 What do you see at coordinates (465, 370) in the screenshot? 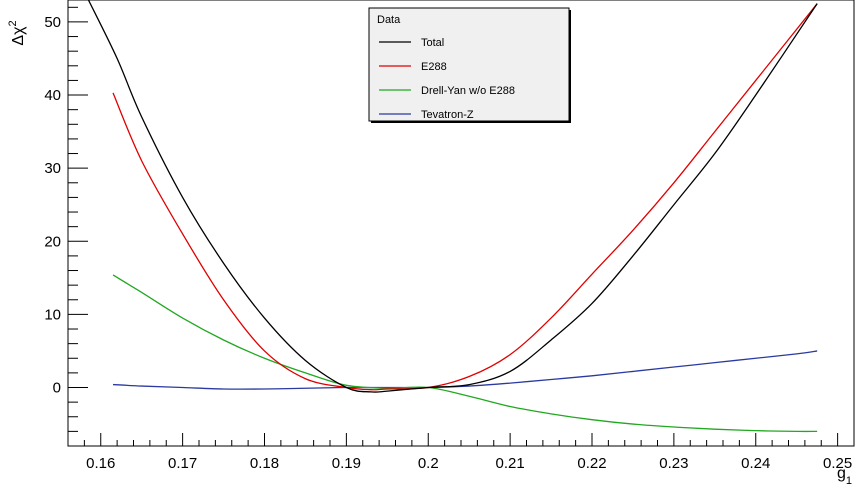
I see `series-line-tevatron-z` at bounding box center [465, 370].